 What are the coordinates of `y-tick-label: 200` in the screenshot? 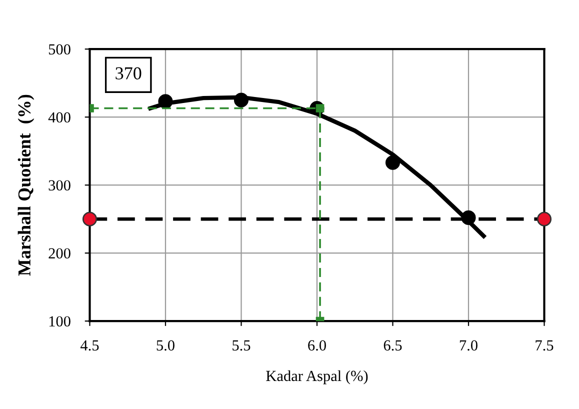 It's located at (59, 253).